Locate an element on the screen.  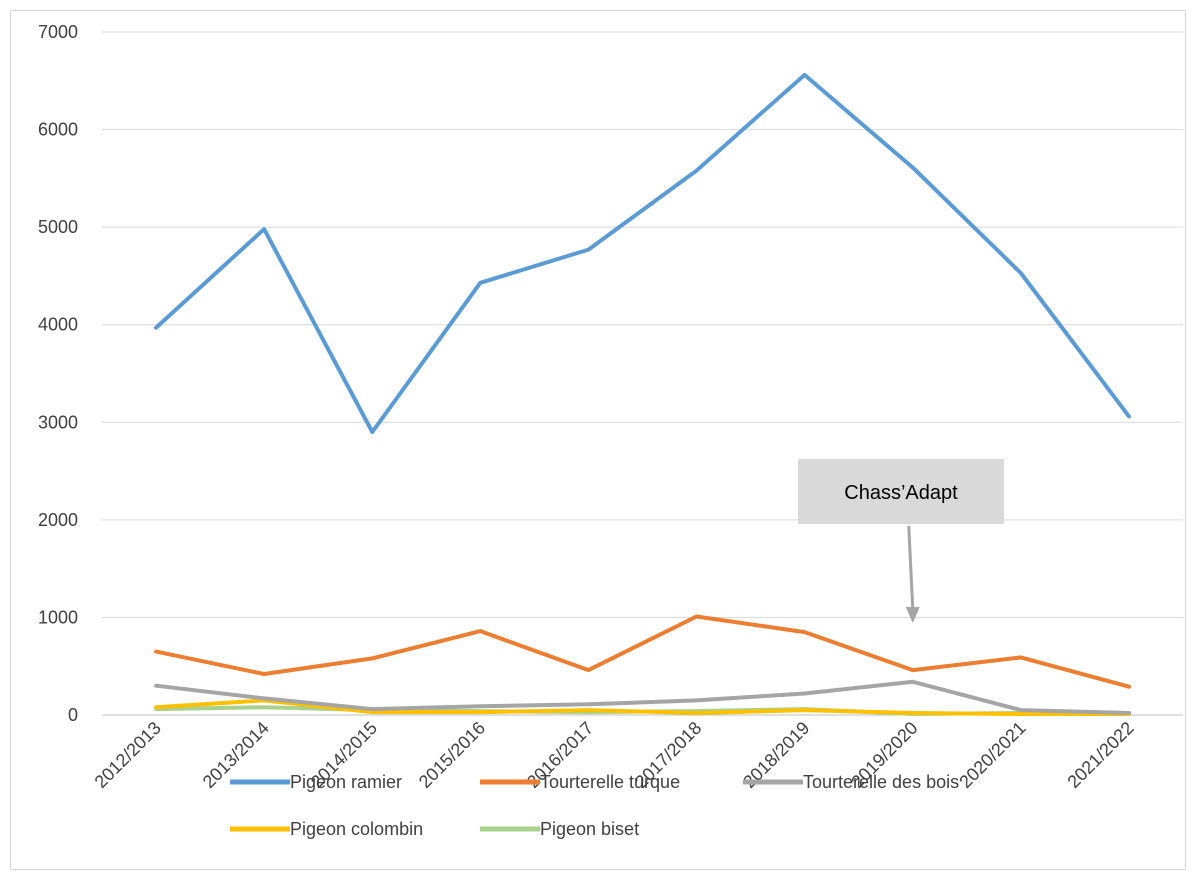
legend-item: Pigeon colombin is located at coordinates (326, 829).